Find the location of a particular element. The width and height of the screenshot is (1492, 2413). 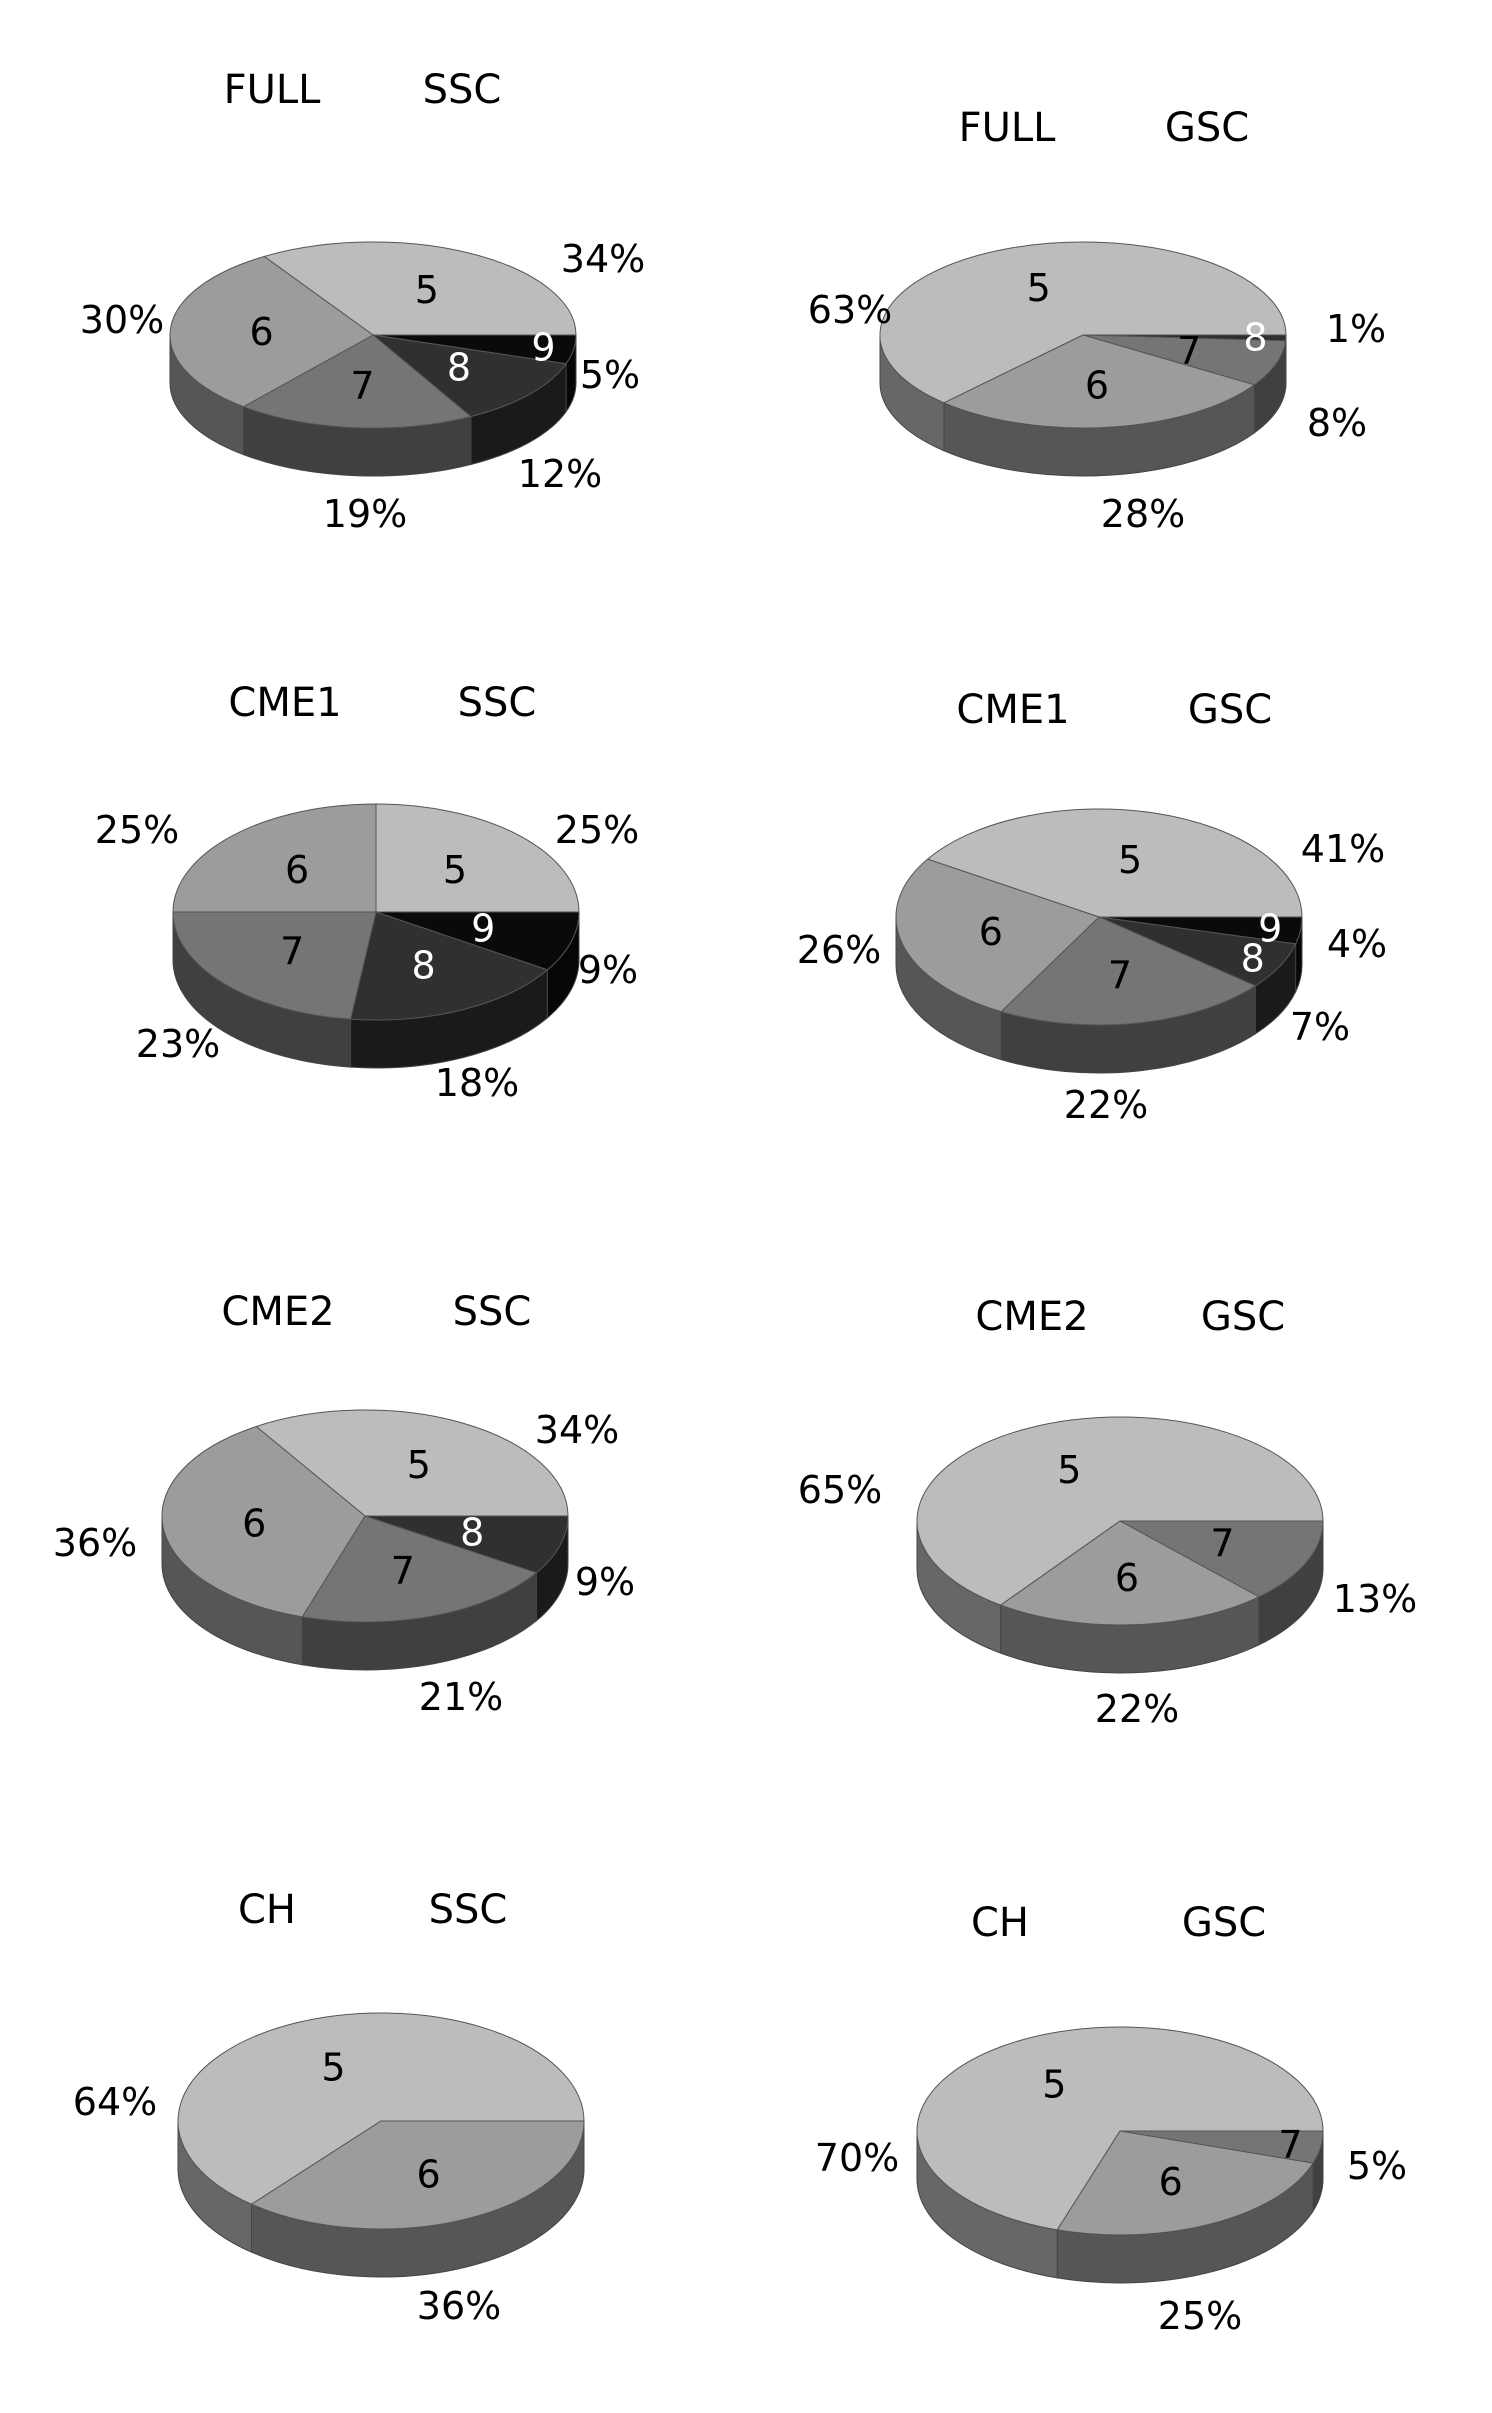

percent-label-5: 65% is located at coordinates (840, 1490).